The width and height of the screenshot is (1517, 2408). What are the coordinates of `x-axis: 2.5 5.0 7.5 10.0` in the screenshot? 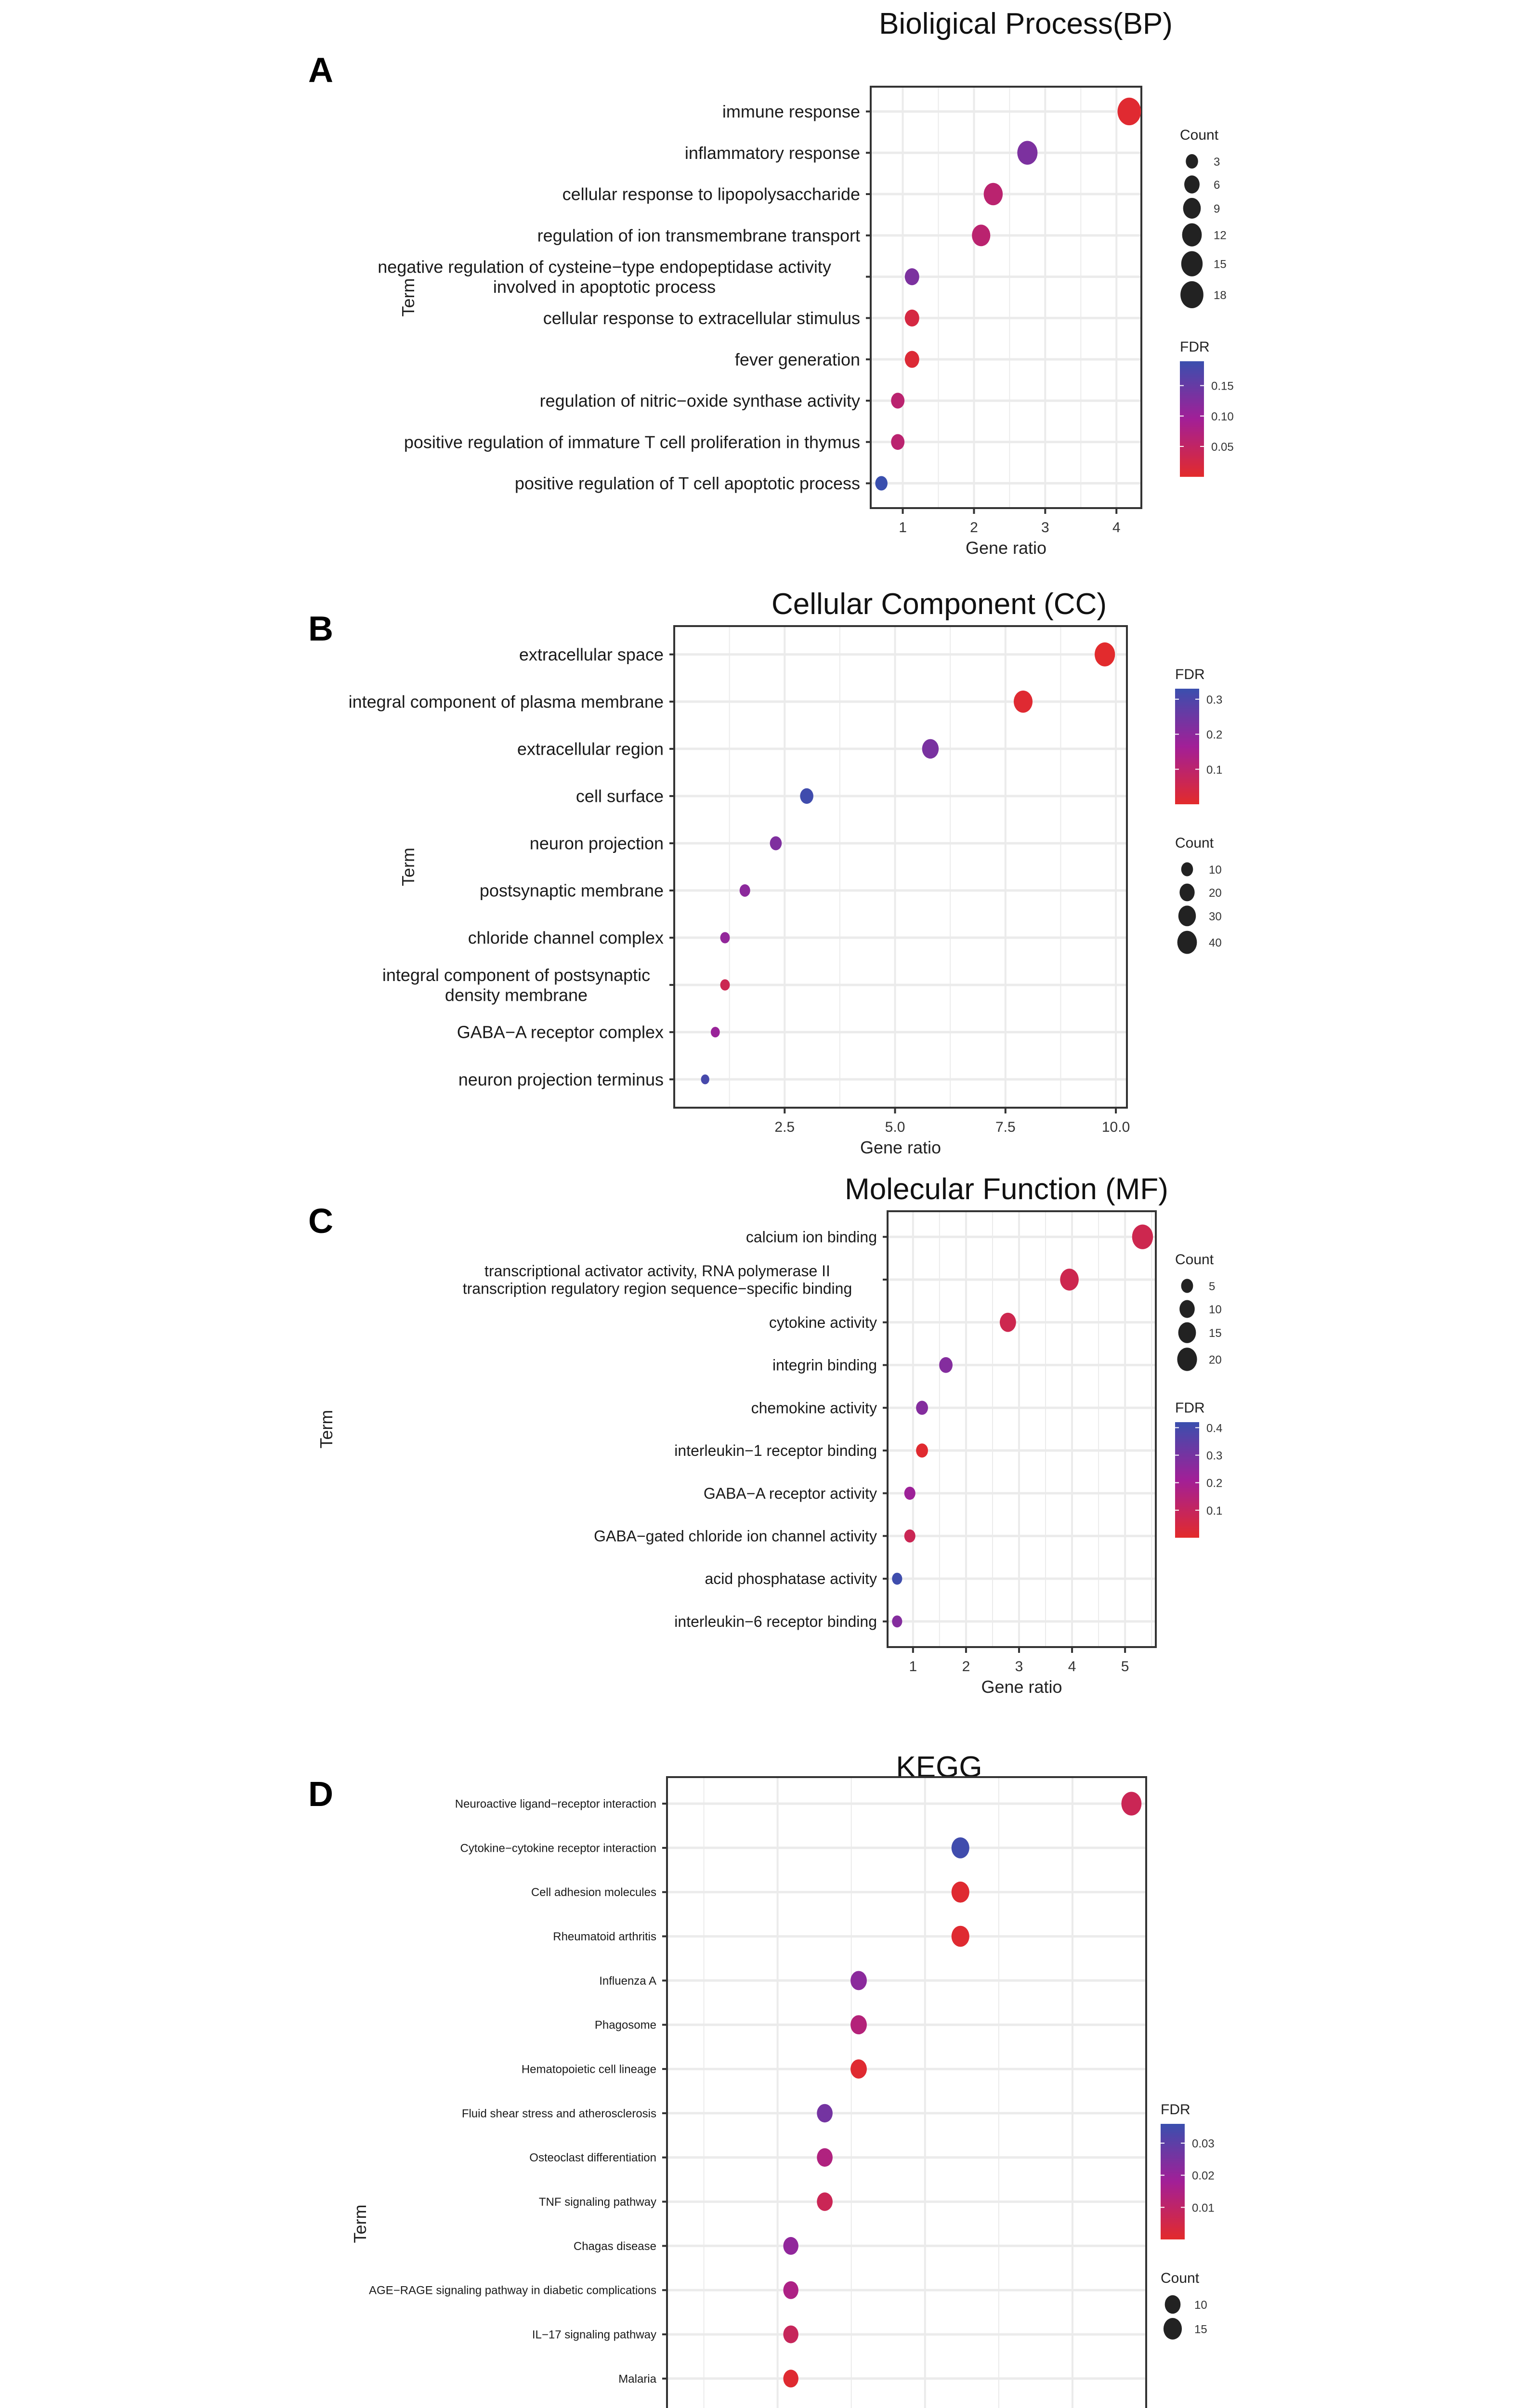 It's located at (952, 1121).